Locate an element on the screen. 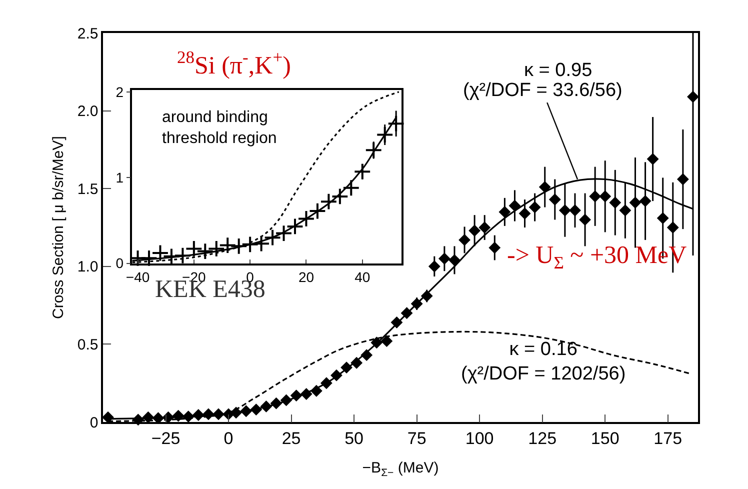 The image size is (748, 489). y-tick-label: 1.5 is located at coordinates (87, 189).